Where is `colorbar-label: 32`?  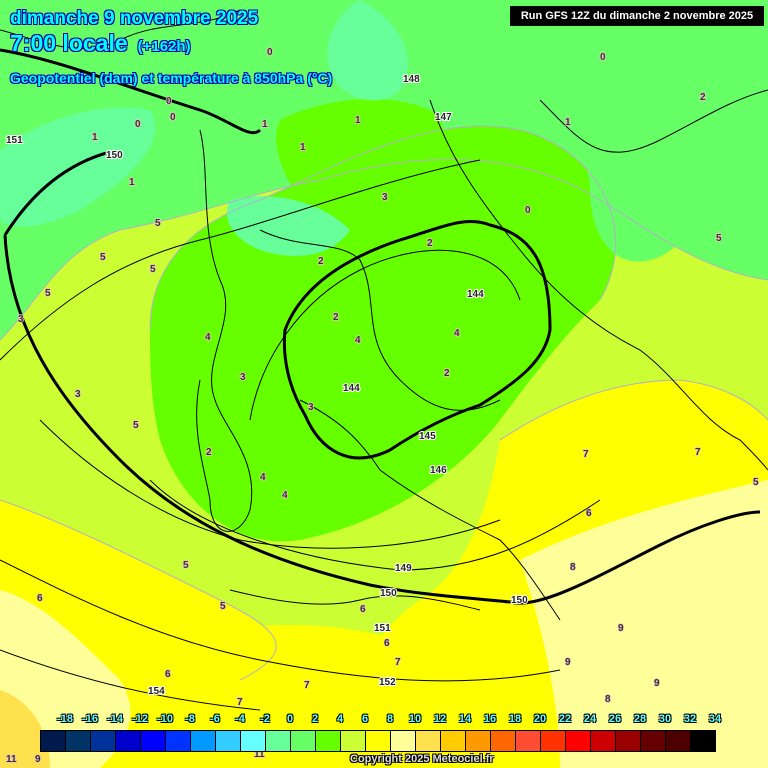
colorbar-label: 32 is located at coordinates (690, 719).